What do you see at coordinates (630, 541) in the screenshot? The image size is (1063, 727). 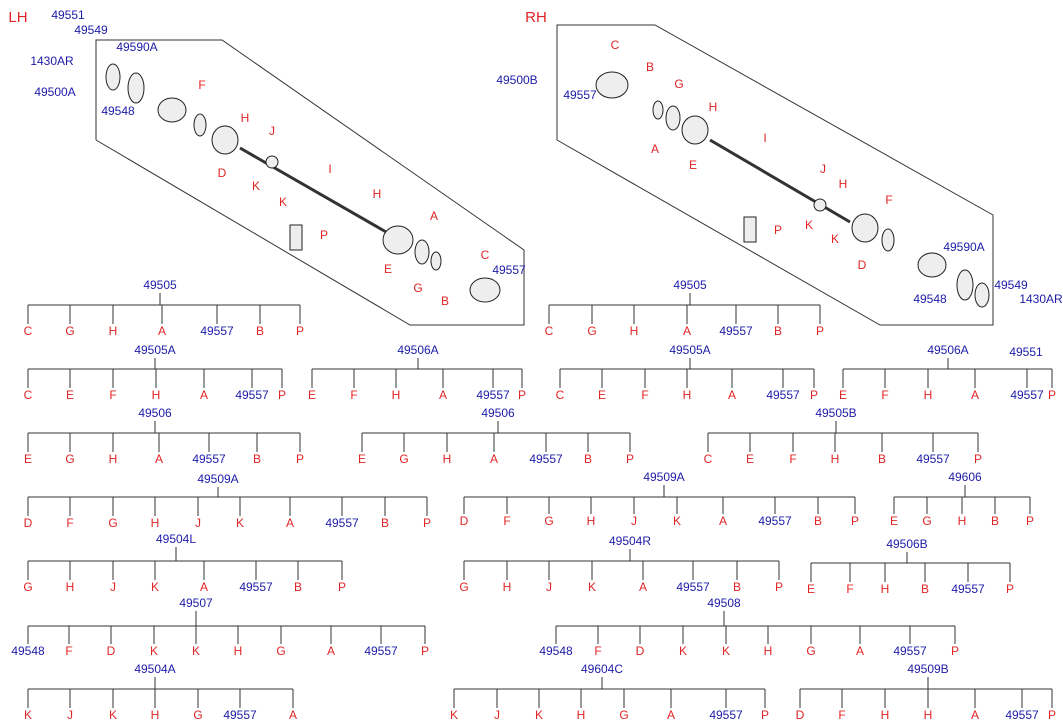 I see `tree-root: 49504R` at bounding box center [630, 541].